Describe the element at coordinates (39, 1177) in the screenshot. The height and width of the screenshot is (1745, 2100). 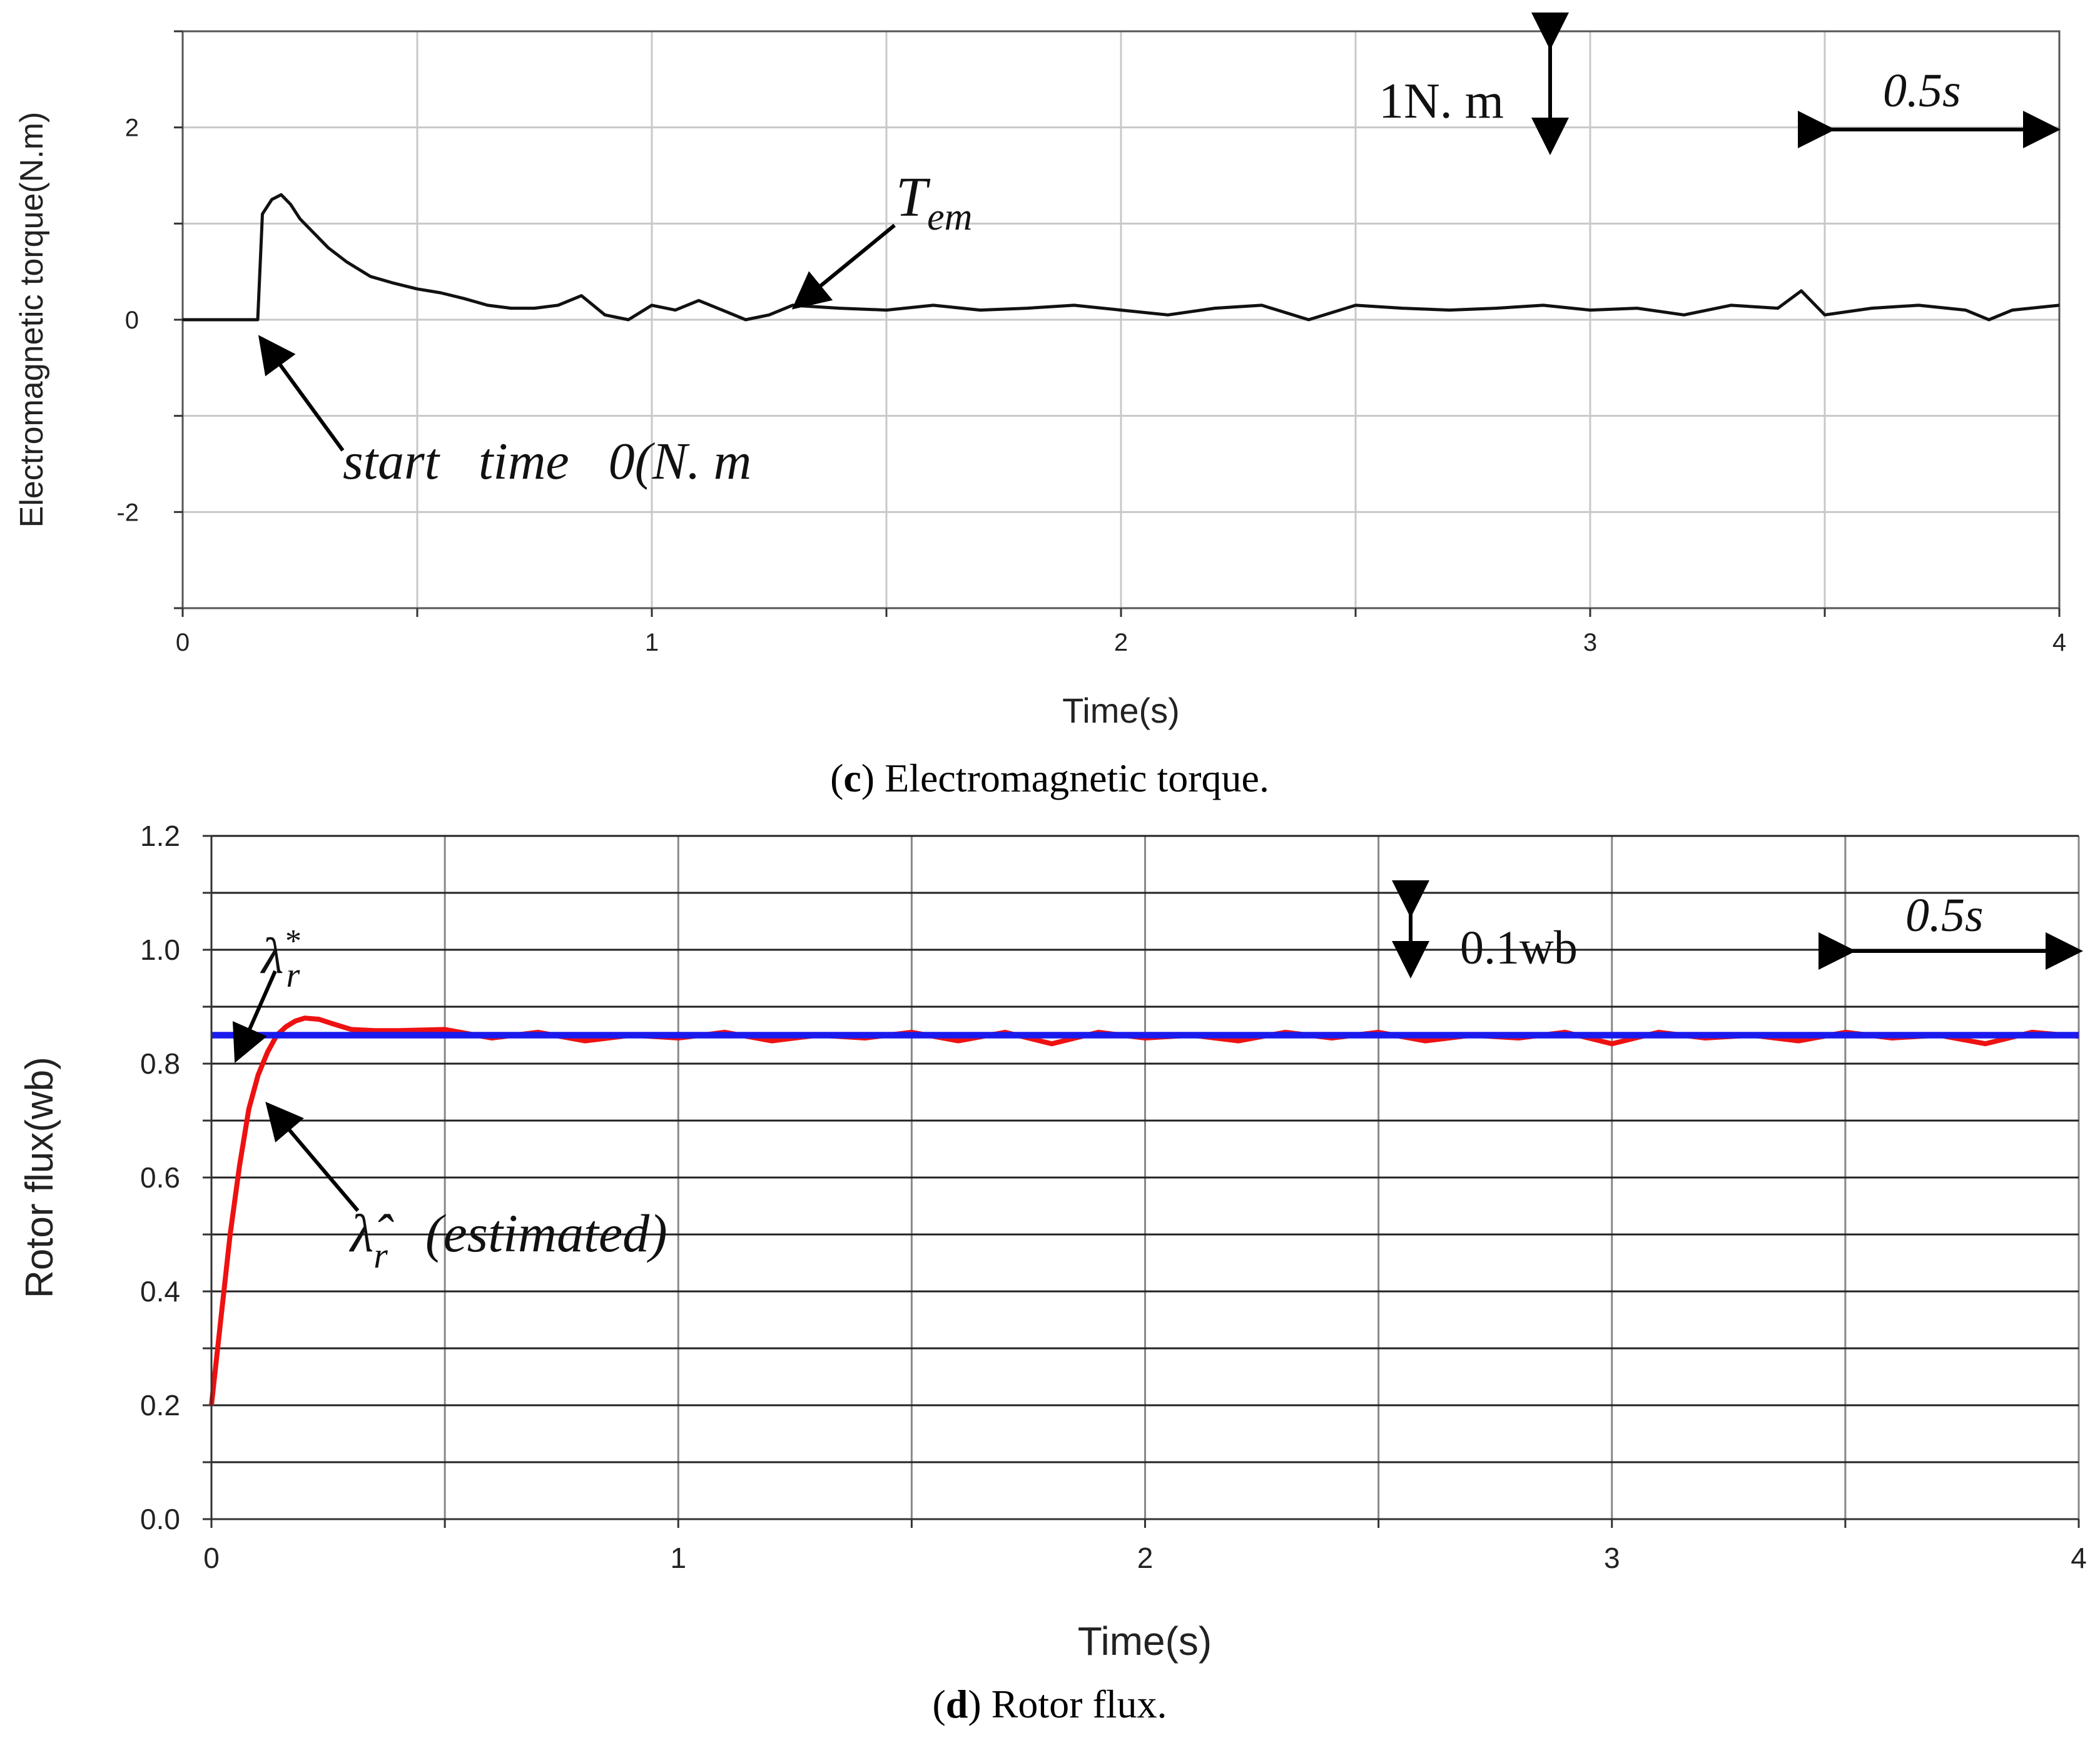
I see `flux-y-axis-title: Rotor flux(wb)` at that location.